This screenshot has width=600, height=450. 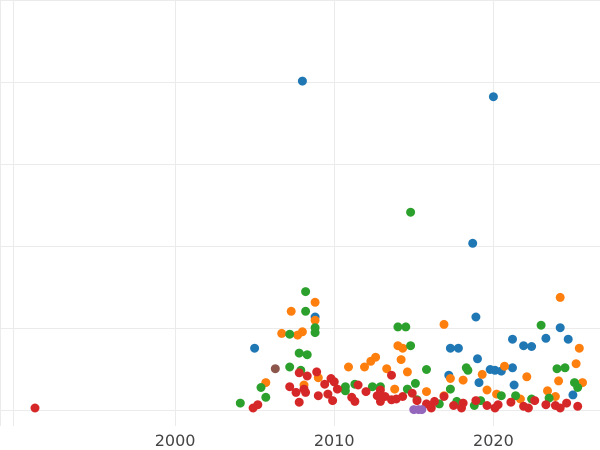 I want to click on x-axis-ticks: 2000 2010 2020, so click(x=334, y=440).